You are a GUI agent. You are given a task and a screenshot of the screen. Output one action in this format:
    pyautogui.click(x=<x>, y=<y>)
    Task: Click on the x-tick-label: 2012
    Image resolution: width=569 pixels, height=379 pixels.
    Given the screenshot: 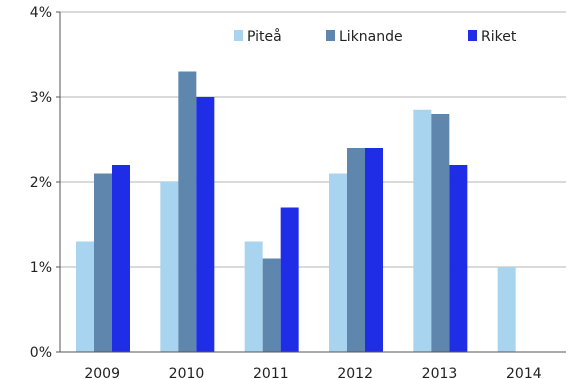 What is the action you would take?
    pyautogui.click(x=355, y=372)
    